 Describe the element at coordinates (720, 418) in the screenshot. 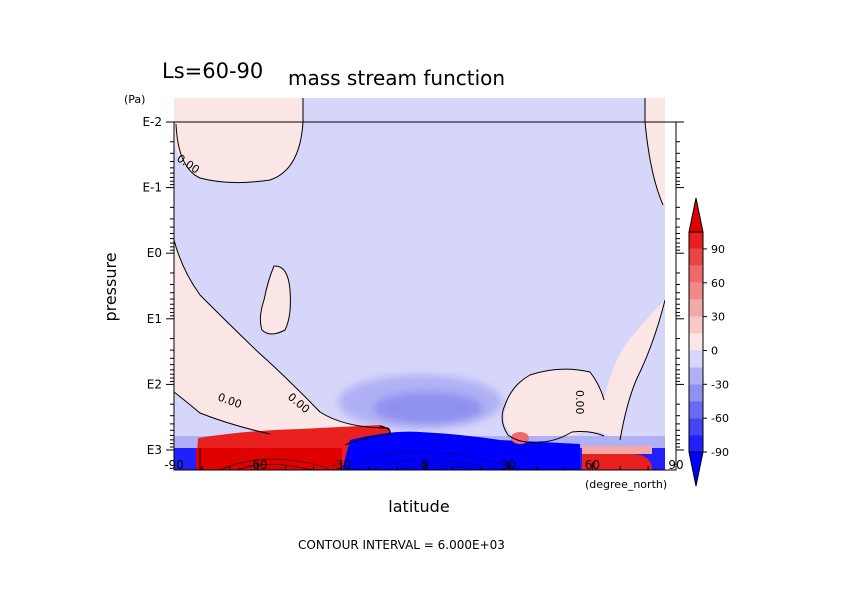

I see `colorbar-tick-label: -60` at that location.